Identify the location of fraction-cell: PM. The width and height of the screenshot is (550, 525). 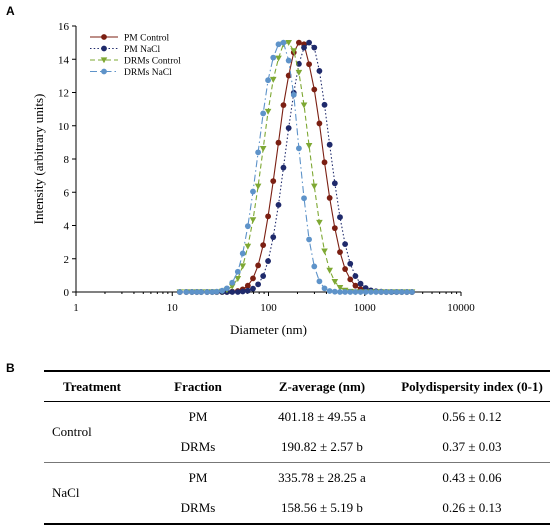
(198, 477).